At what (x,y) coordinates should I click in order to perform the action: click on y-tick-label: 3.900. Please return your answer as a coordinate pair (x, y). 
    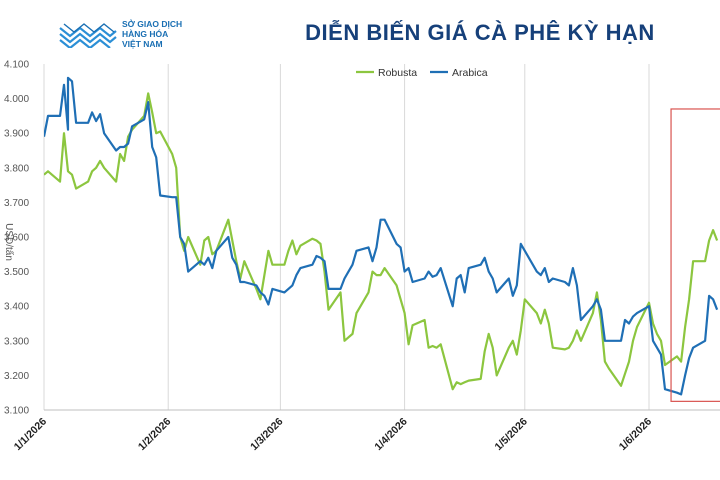
    Looking at the image, I should click on (16, 134).